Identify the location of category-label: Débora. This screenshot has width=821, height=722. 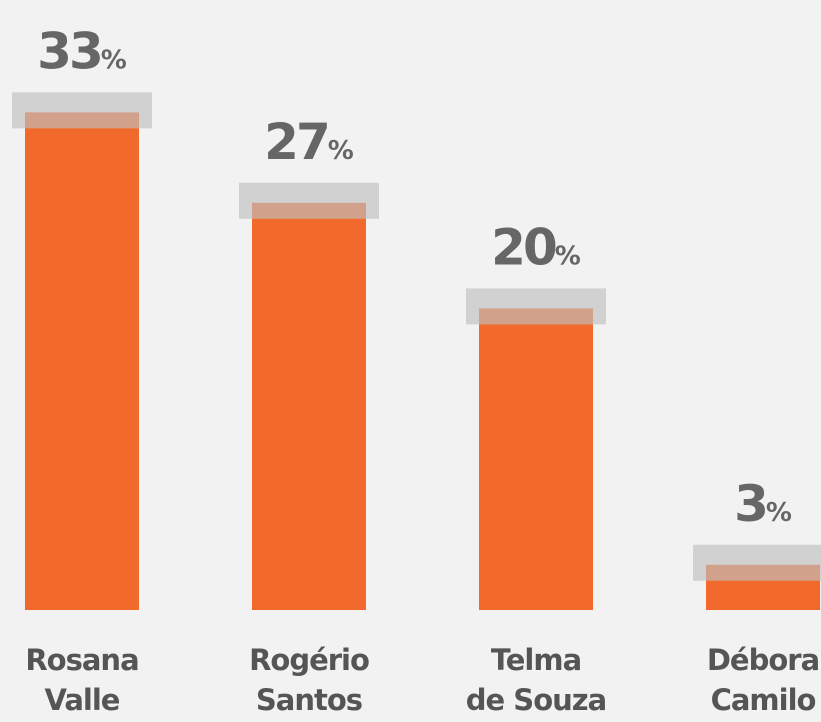
(763, 660).